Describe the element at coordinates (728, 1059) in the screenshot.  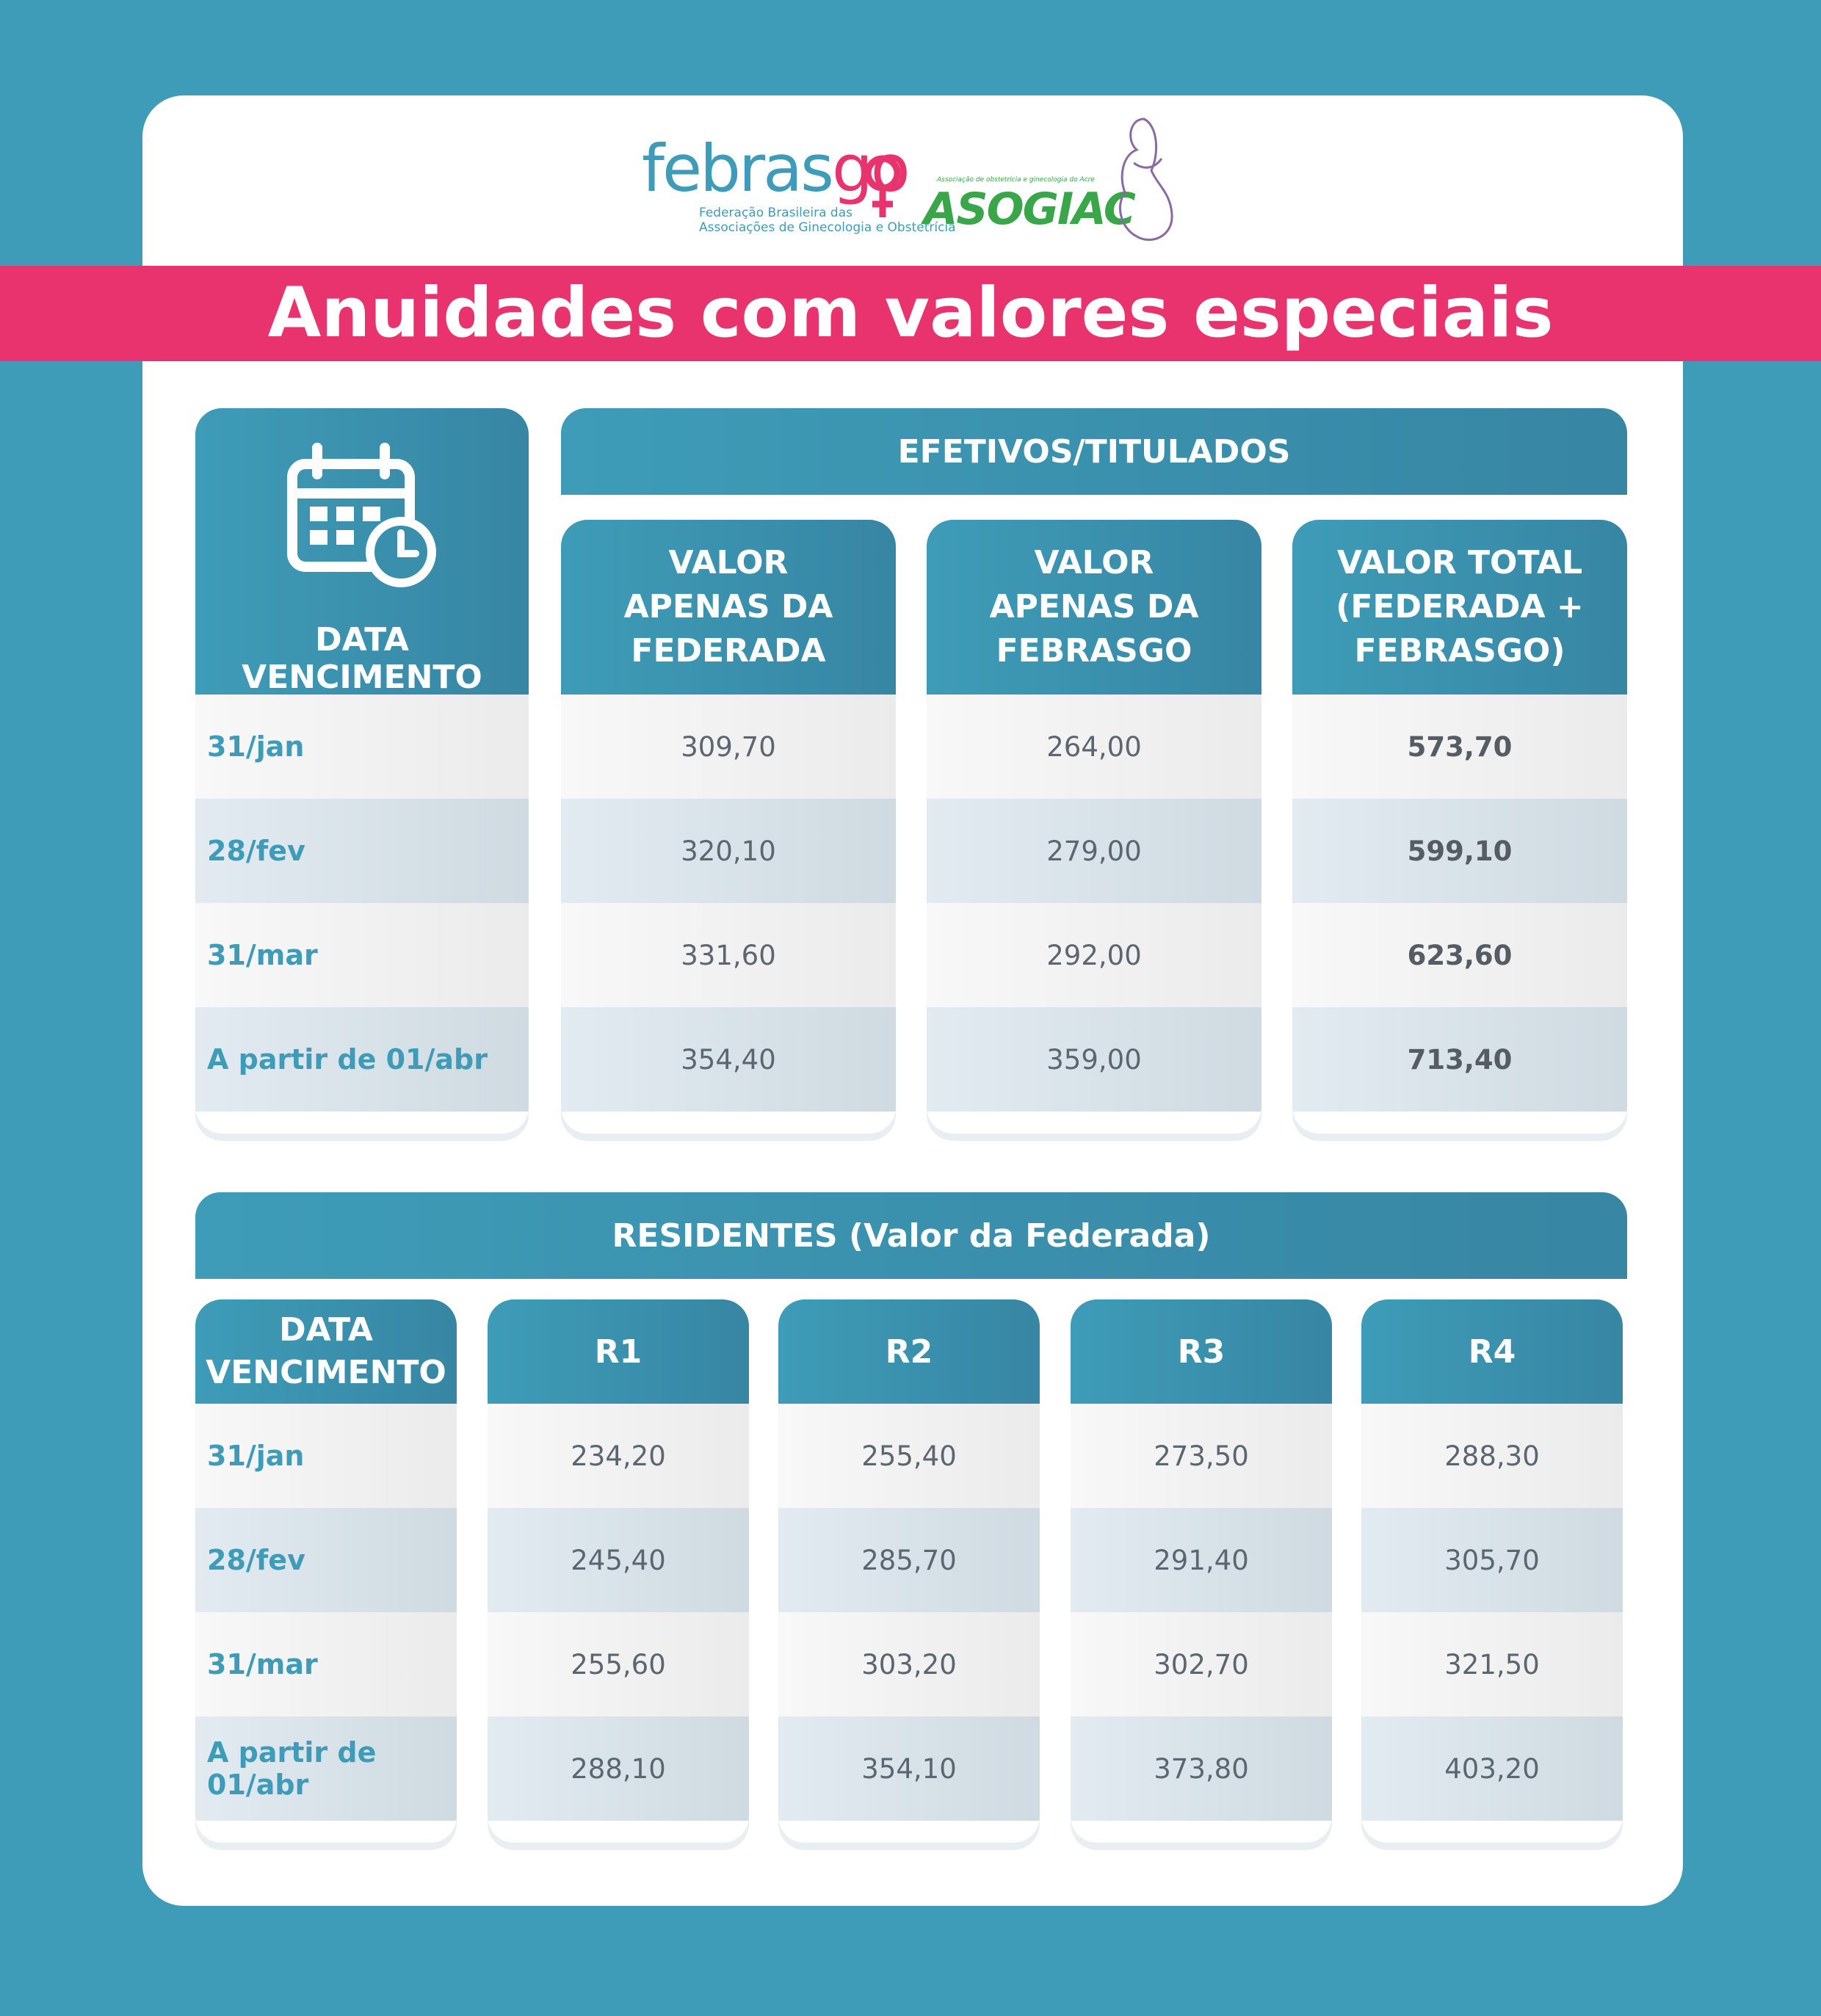
I see `table-cell: 354,40` at that location.